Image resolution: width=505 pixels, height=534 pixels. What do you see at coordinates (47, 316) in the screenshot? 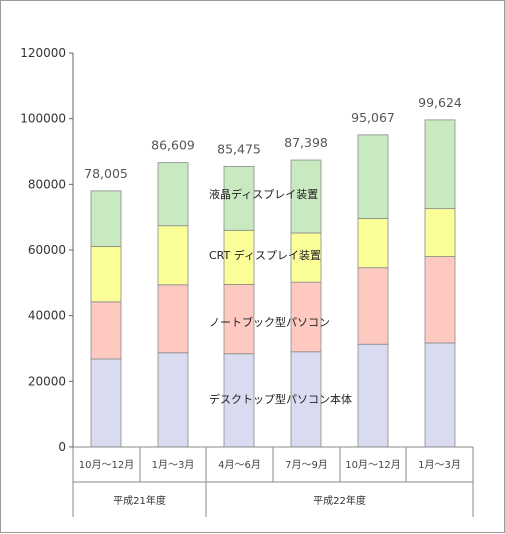
I see `y-tick-label: 40000` at bounding box center [47, 316].